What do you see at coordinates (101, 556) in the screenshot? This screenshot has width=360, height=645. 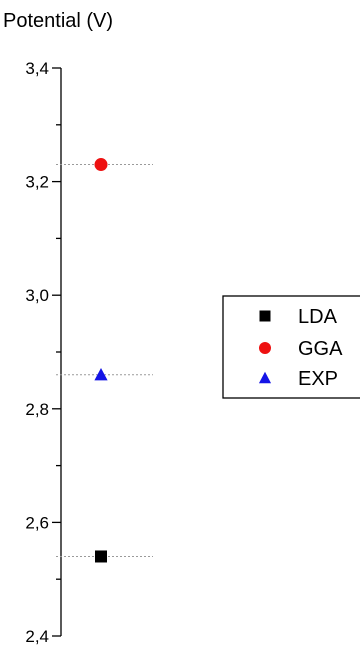 I see `data-point-lda` at bounding box center [101, 556].